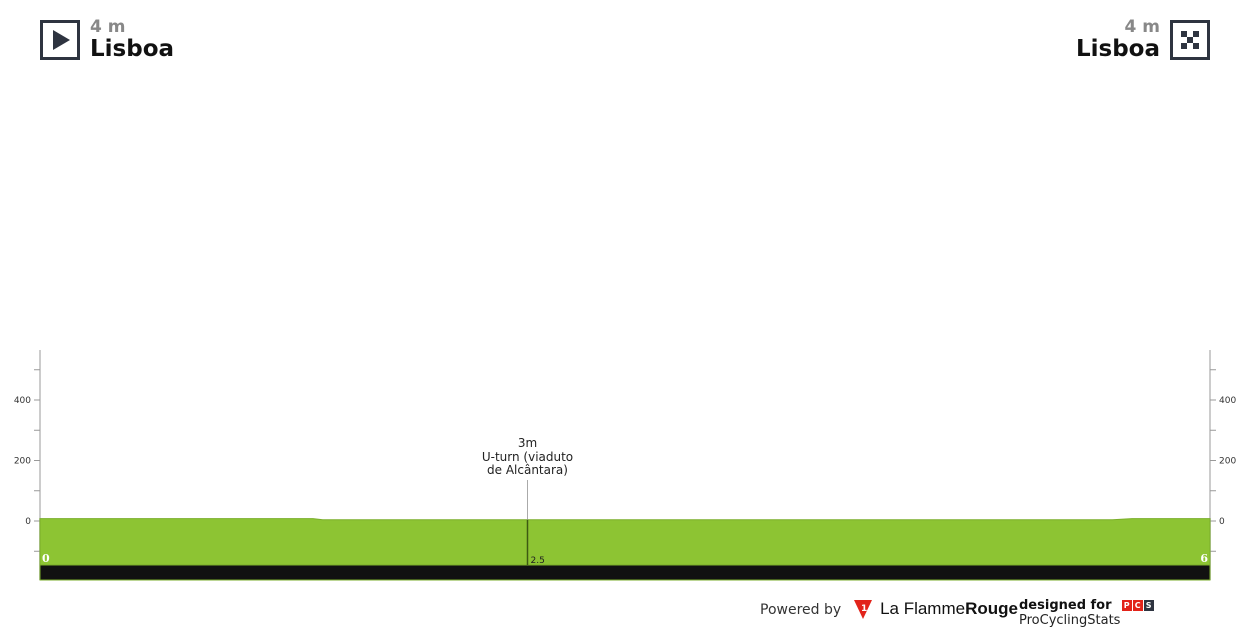 This screenshot has height=628, width=1250. What do you see at coordinates (625, 542) in the screenshot?
I see `profile-area` at bounding box center [625, 542].